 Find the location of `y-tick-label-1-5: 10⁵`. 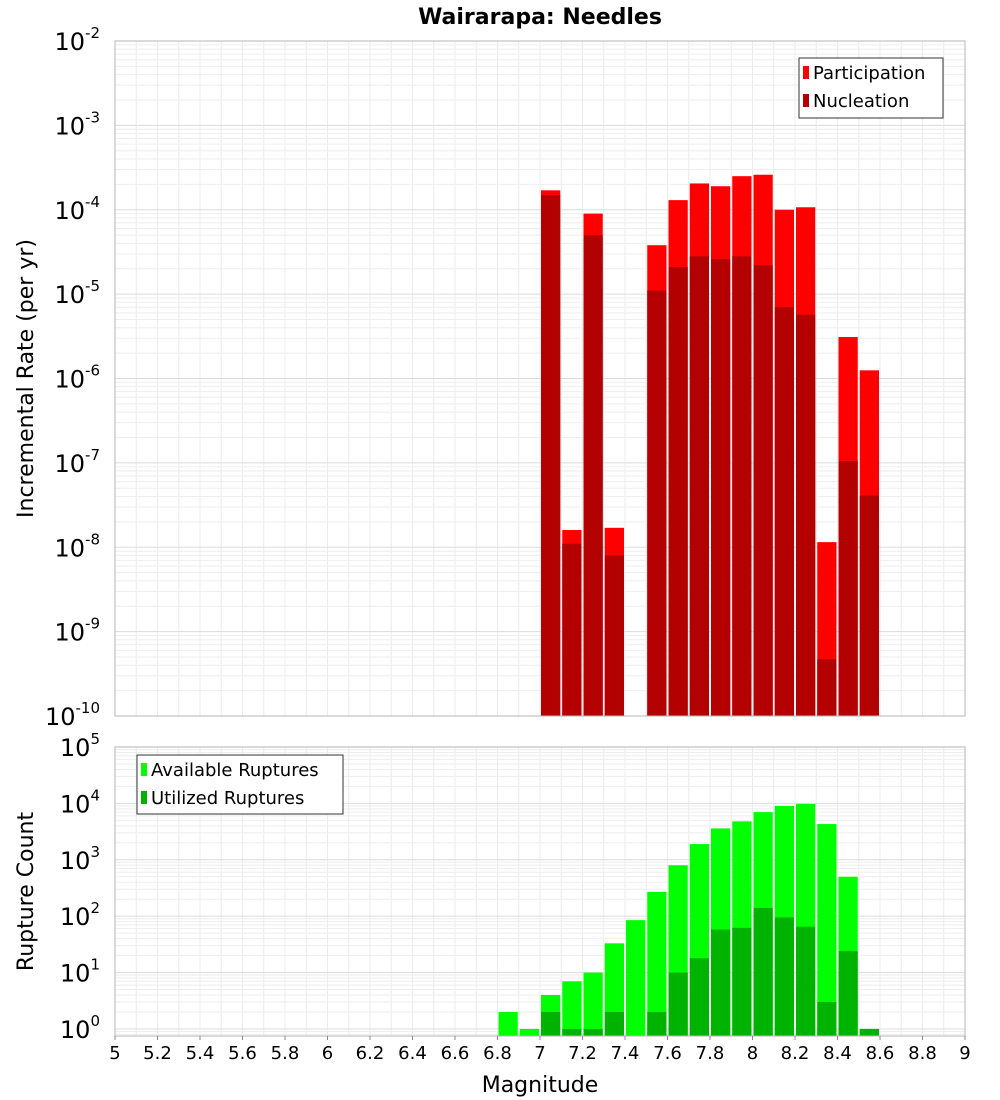

y-tick-label-1-5: 10⁵ is located at coordinates (80, 746).